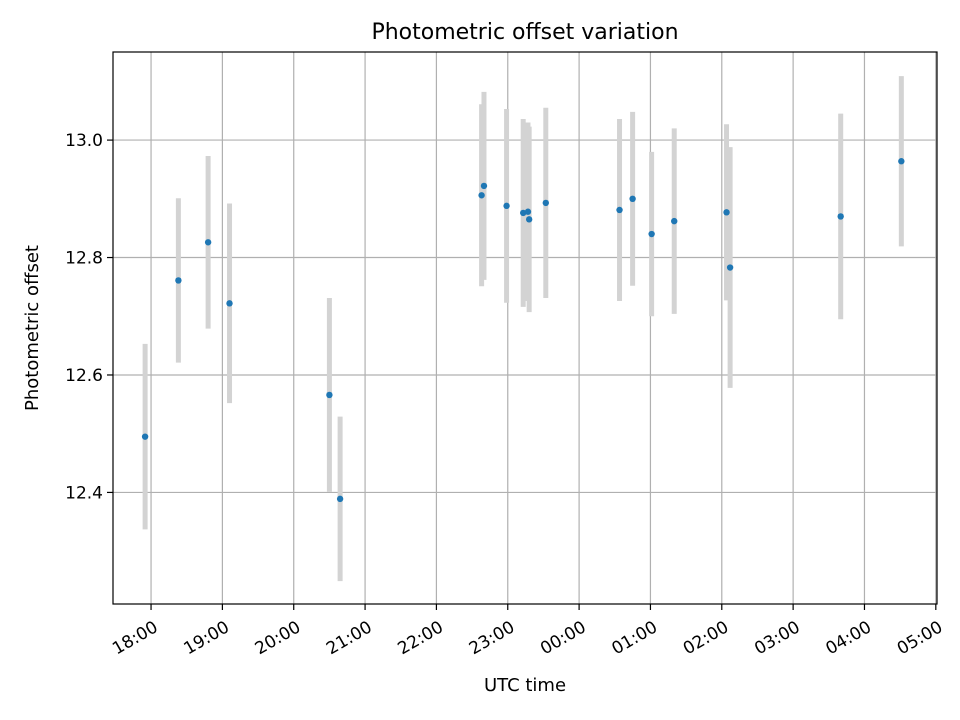 The image size is (960, 720). What do you see at coordinates (135, 638) in the screenshot?
I see `x-tick-label: 18:00` at bounding box center [135, 638].